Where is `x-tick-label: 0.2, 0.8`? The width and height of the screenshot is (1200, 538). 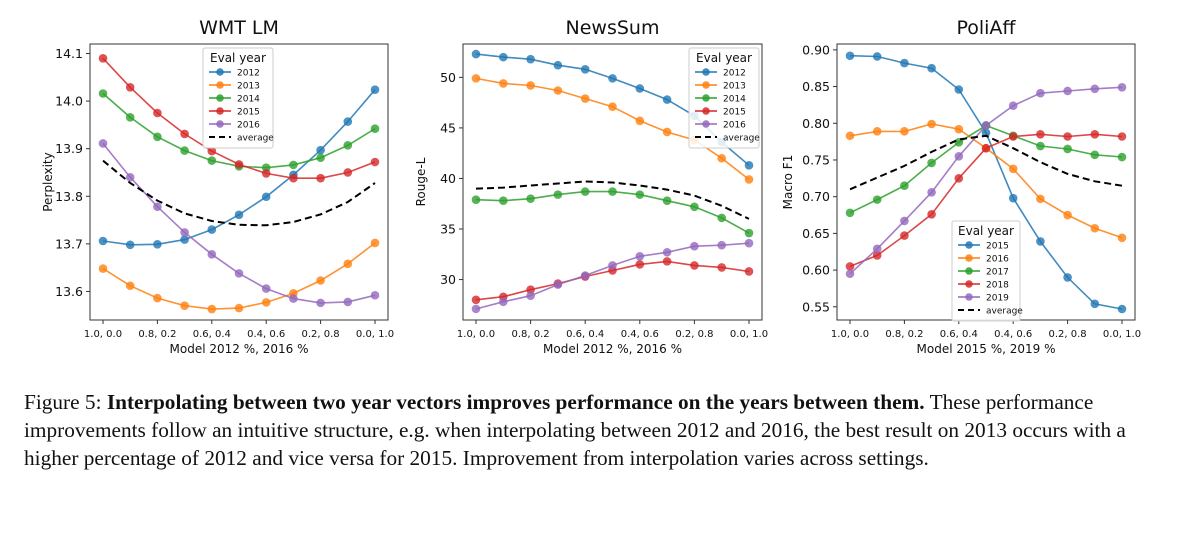
x-tick-label: 0.2, 0.8 is located at coordinates (1068, 334).